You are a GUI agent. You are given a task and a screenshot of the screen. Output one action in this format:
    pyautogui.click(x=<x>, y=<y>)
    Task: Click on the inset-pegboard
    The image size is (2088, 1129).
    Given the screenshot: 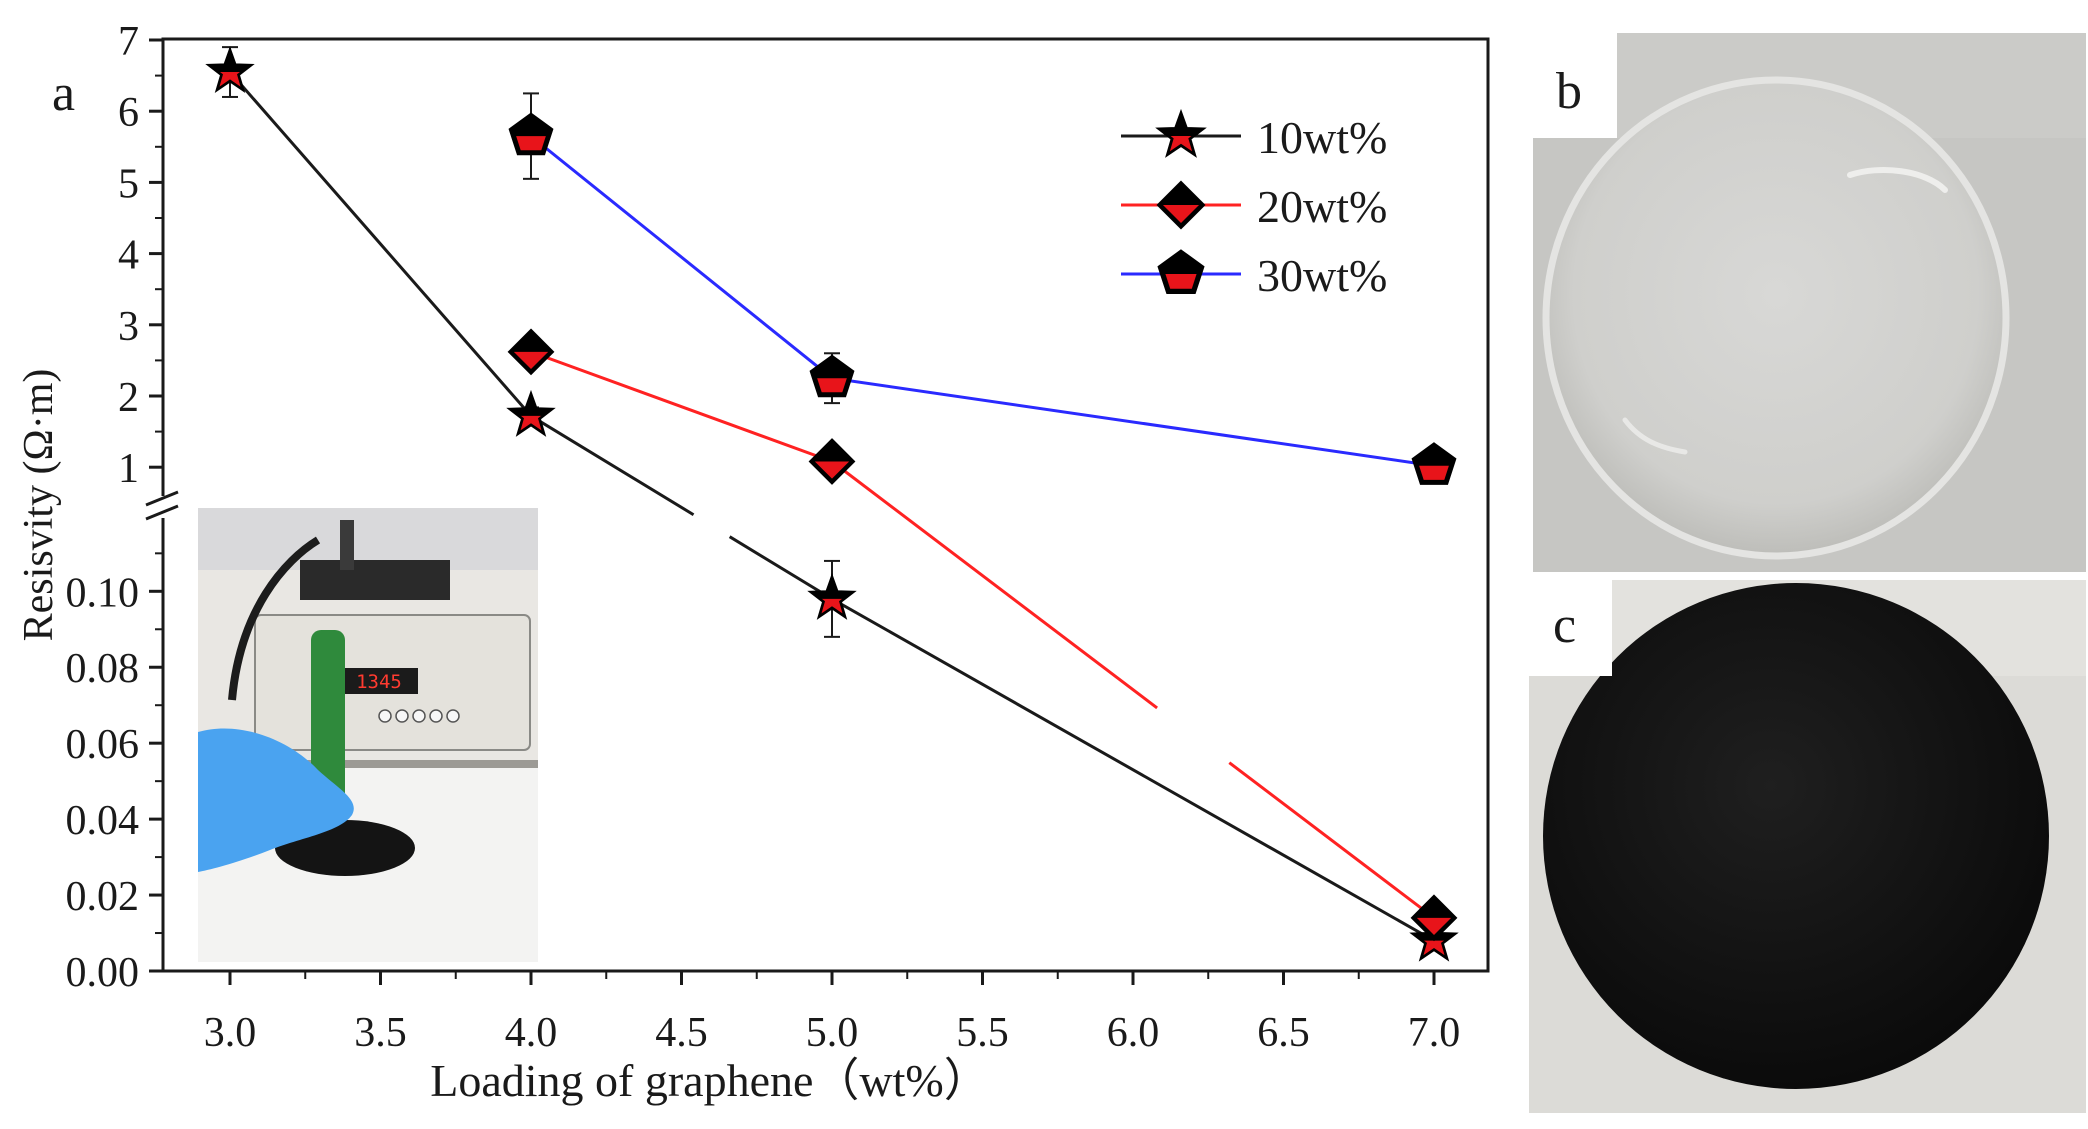 What is the action you would take?
    pyautogui.click(x=368, y=539)
    